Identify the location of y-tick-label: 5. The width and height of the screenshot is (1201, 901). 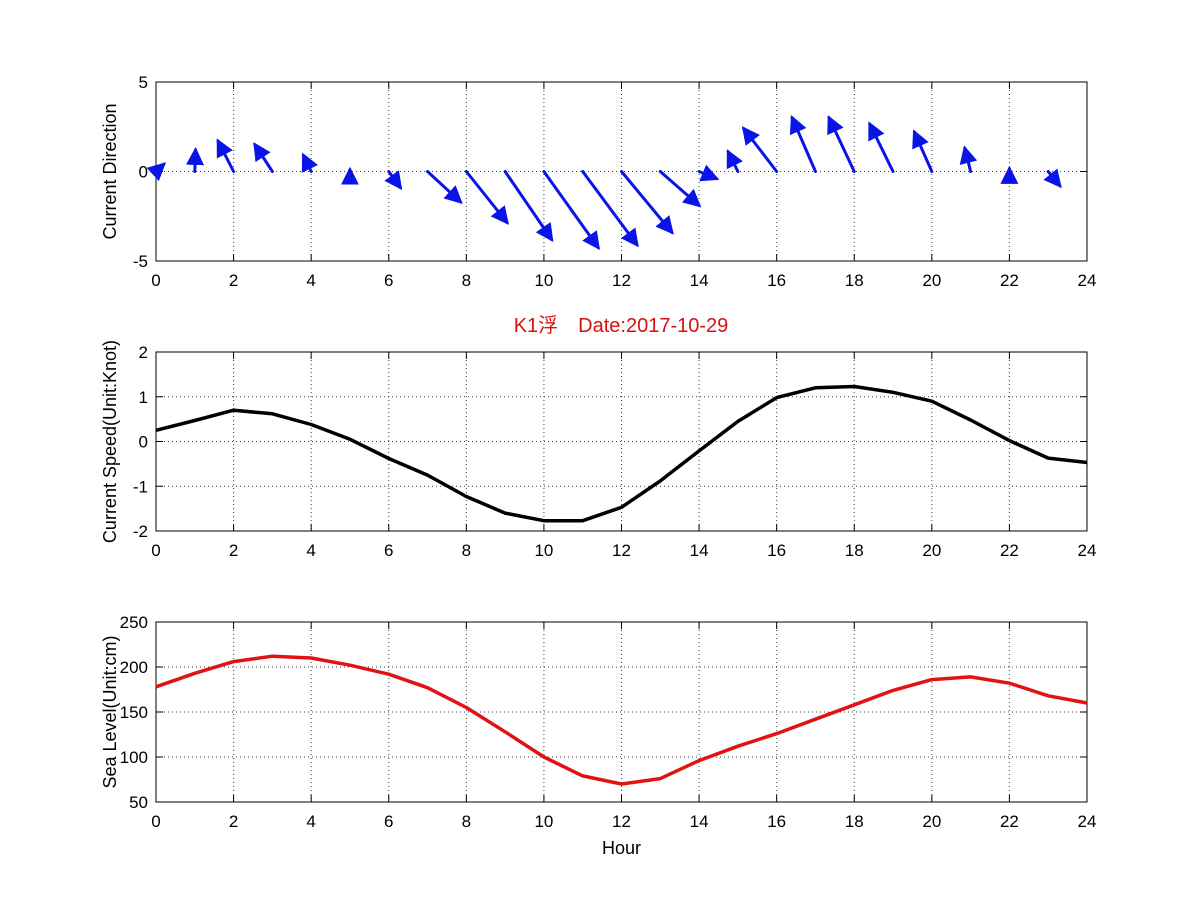
(143, 82).